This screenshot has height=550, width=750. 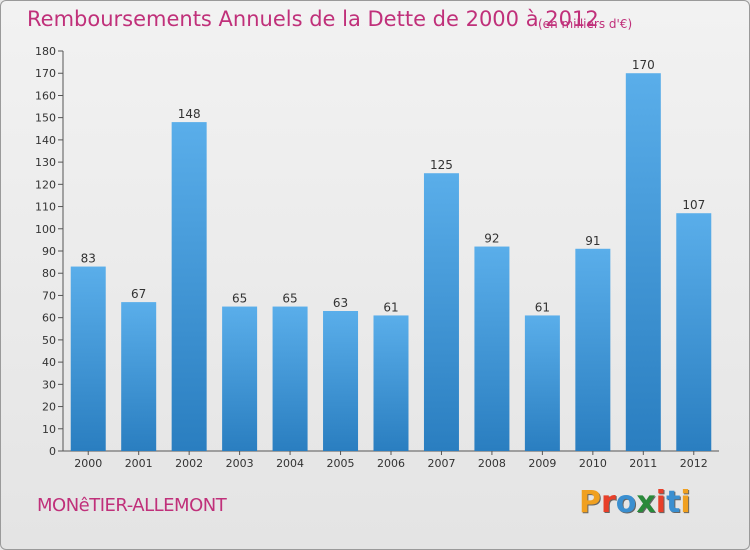 What do you see at coordinates (492, 463) in the screenshot?
I see `x-tick-label: 2008` at bounding box center [492, 463].